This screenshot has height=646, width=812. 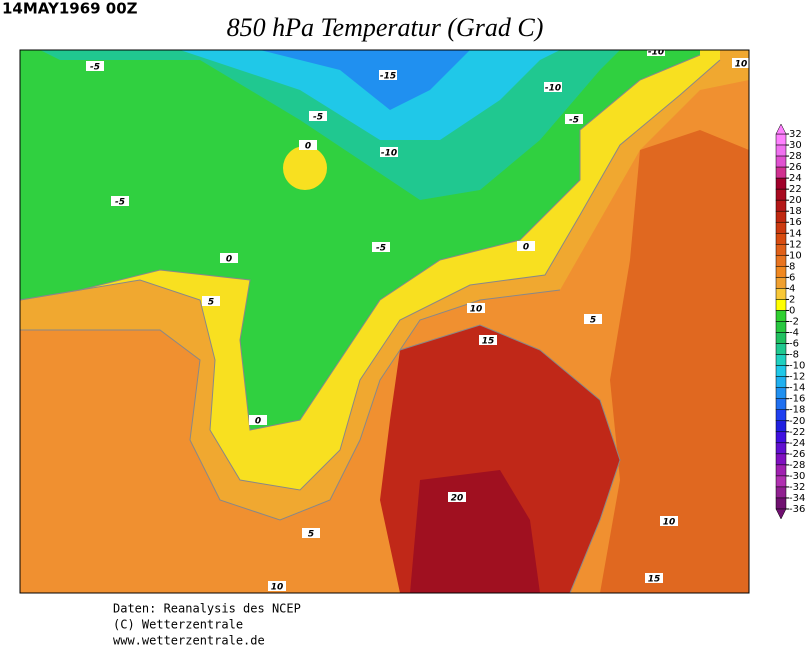 I want to click on colorbar-tick-label: -20, so click(x=797, y=421).